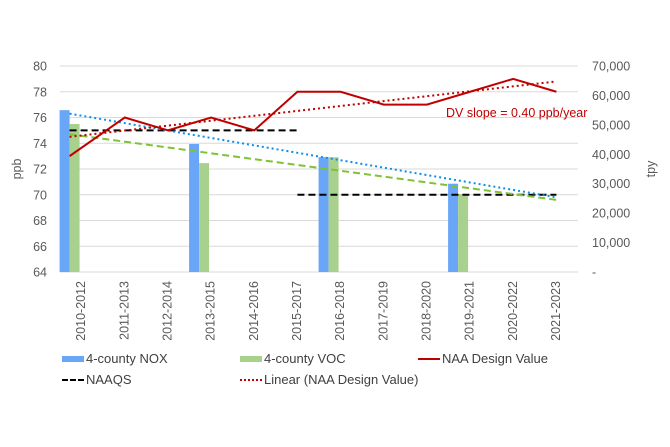  Describe the element at coordinates (516, 113) in the screenshot. I see `dv-slope-annotation: DV slope = 0.40 ppb/year` at that location.